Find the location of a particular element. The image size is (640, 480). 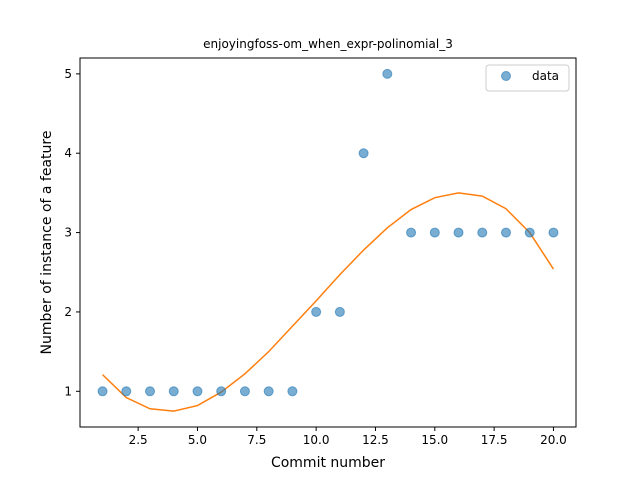

x-tick-label: 12.5 is located at coordinates (375, 440).